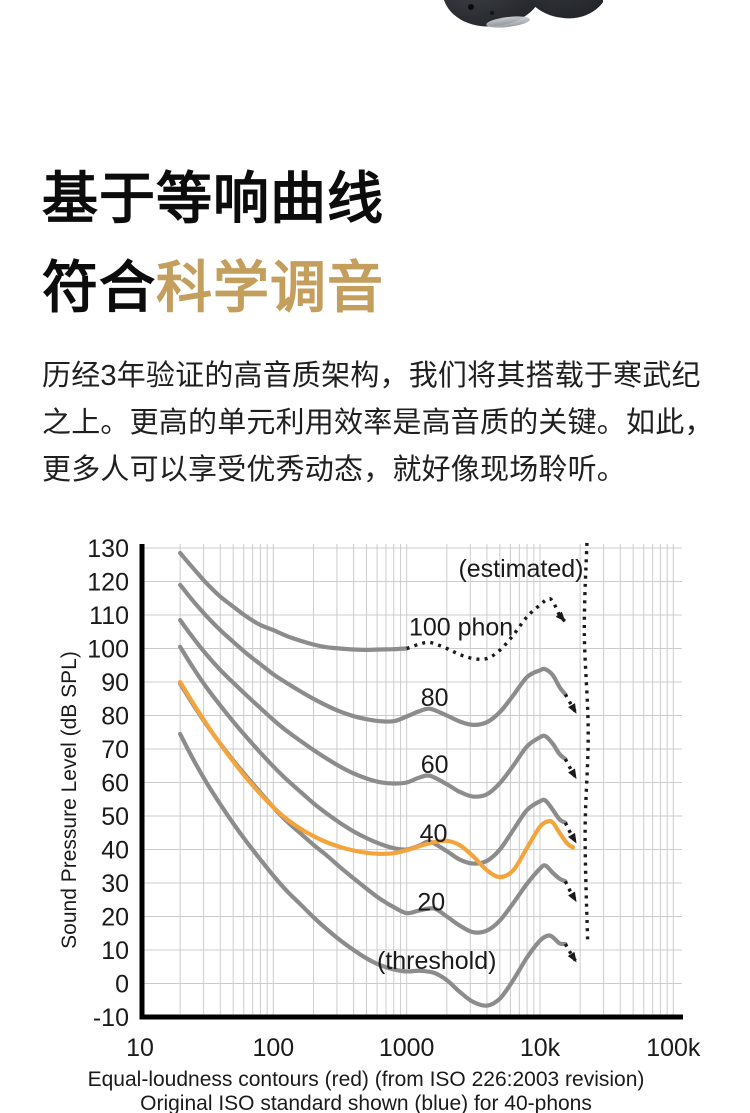 The height and width of the screenshot is (1113, 750). I want to click on curve-original-iso-40-phon, so click(377, 779).